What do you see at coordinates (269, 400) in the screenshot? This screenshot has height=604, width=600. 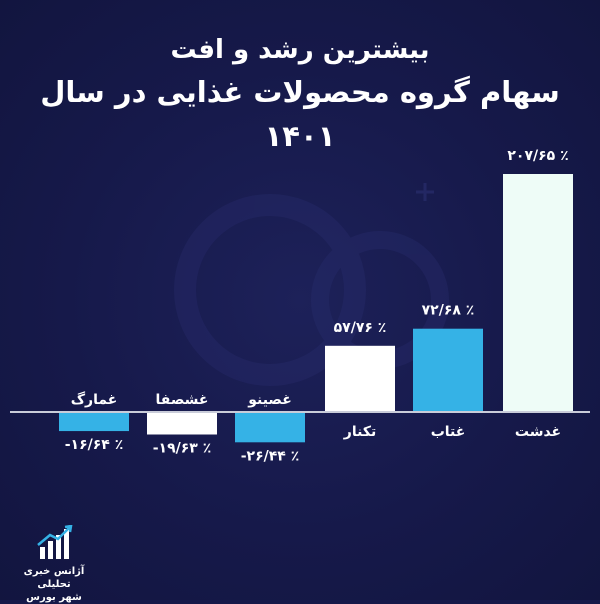 I see `category-label-2: غصینو` at bounding box center [269, 400].